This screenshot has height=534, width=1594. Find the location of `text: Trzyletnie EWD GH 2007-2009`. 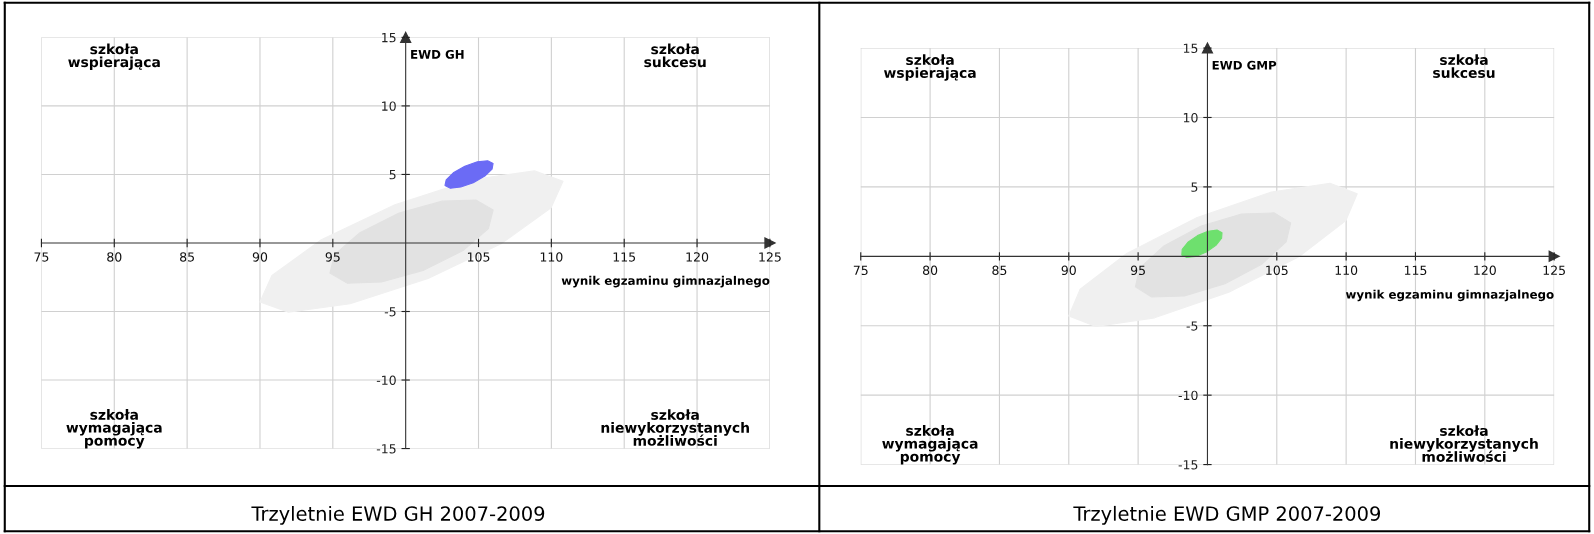

text: Trzyletnie EWD GH 2007-2009 is located at coordinates (398, 515).